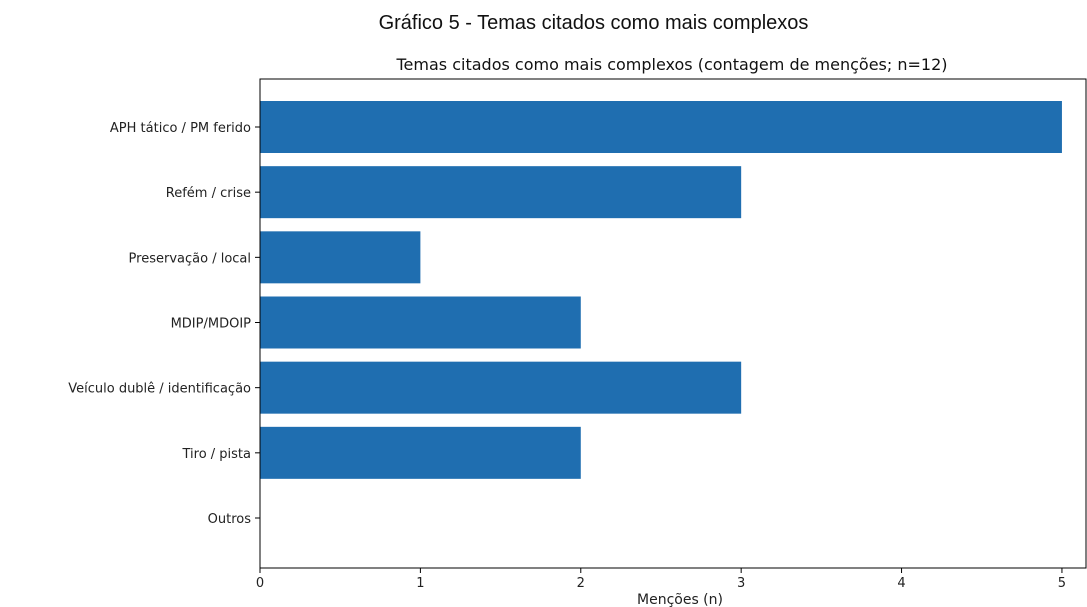 The height and width of the screenshot is (607, 1087). What do you see at coordinates (190, 258) in the screenshot?
I see `y-tick-label: Preservação / local` at bounding box center [190, 258].